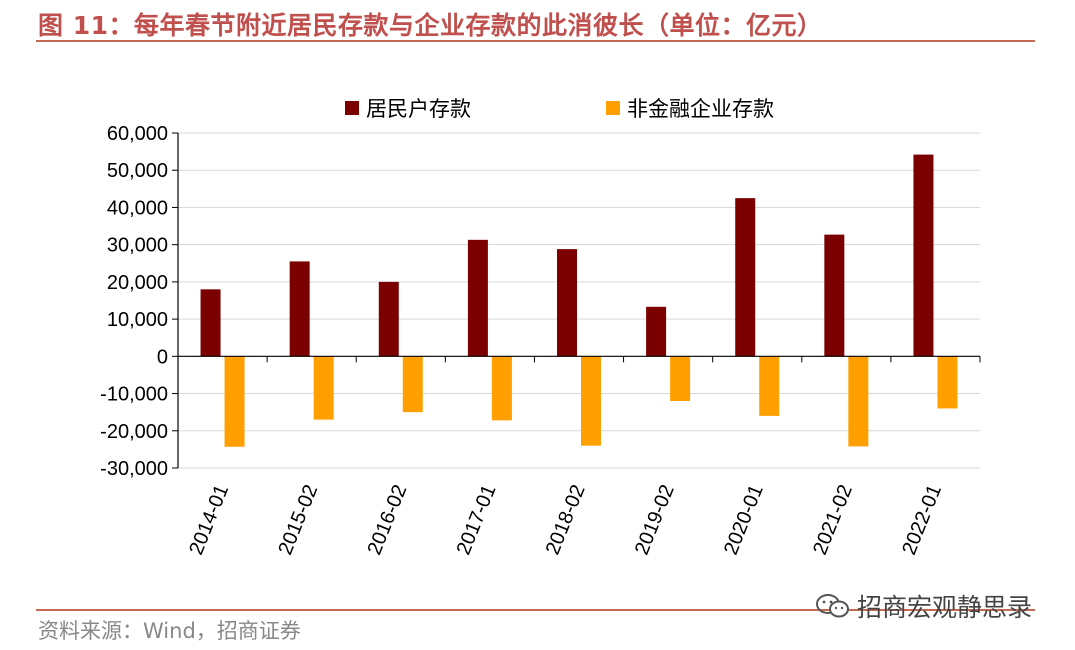 This screenshot has width=1075, height=650. What do you see at coordinates (134, 395) in the screenshot?
I see `y-tick-label: -10,000` at bounding box center [134, 395].